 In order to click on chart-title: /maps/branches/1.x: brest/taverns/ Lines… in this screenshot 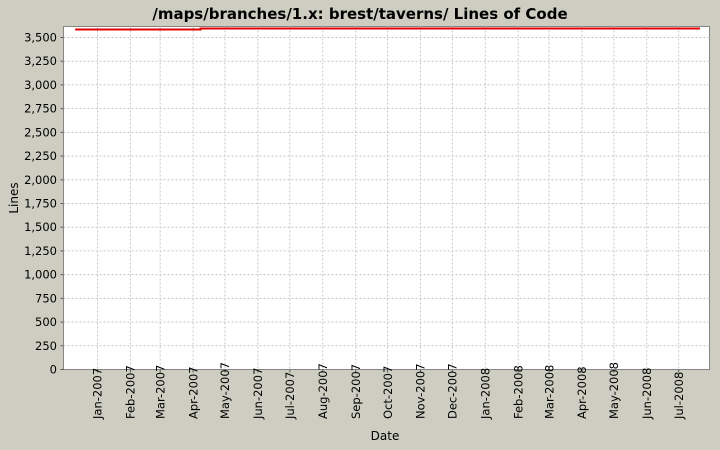, I will do `click(359, 14)`.